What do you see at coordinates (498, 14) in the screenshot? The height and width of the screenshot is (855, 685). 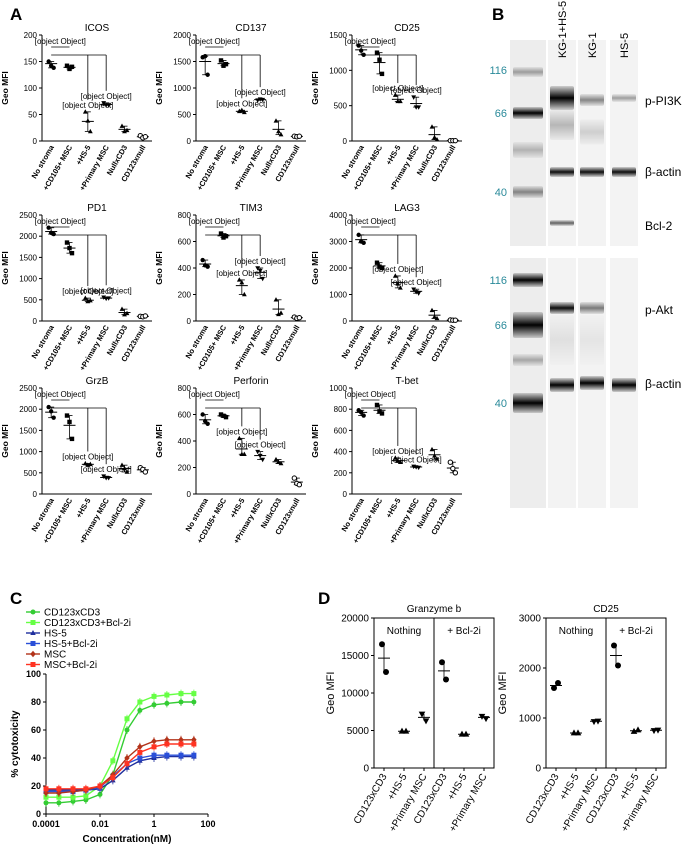 I see `panel-label: B` at bounding box center [498, 14].